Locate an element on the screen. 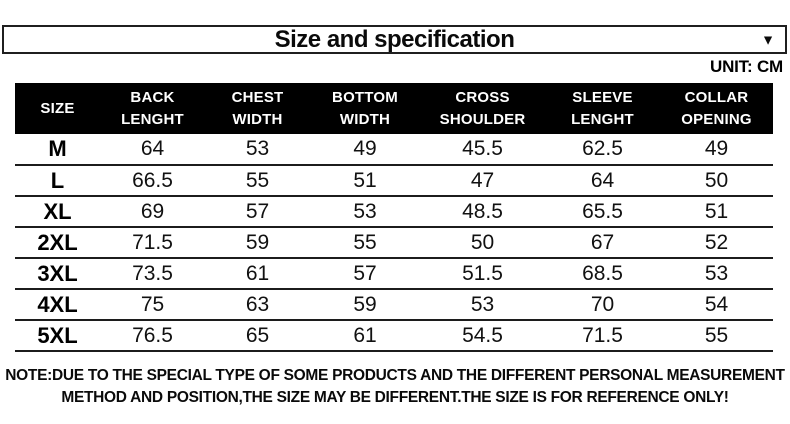 Image resolution: width=790 pixels, height=424 pixels. size-label: 2XL is located at coordinates (57, 243).